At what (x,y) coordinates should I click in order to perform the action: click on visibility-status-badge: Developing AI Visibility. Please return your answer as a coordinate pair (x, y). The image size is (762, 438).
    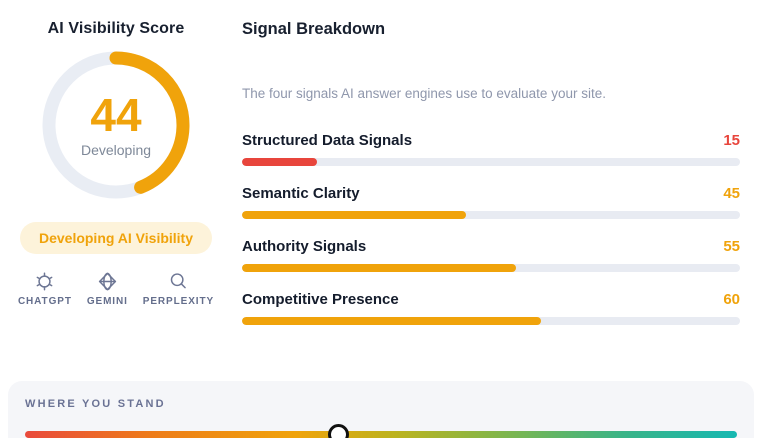
    Looking at the image, I should click on (116, 238).